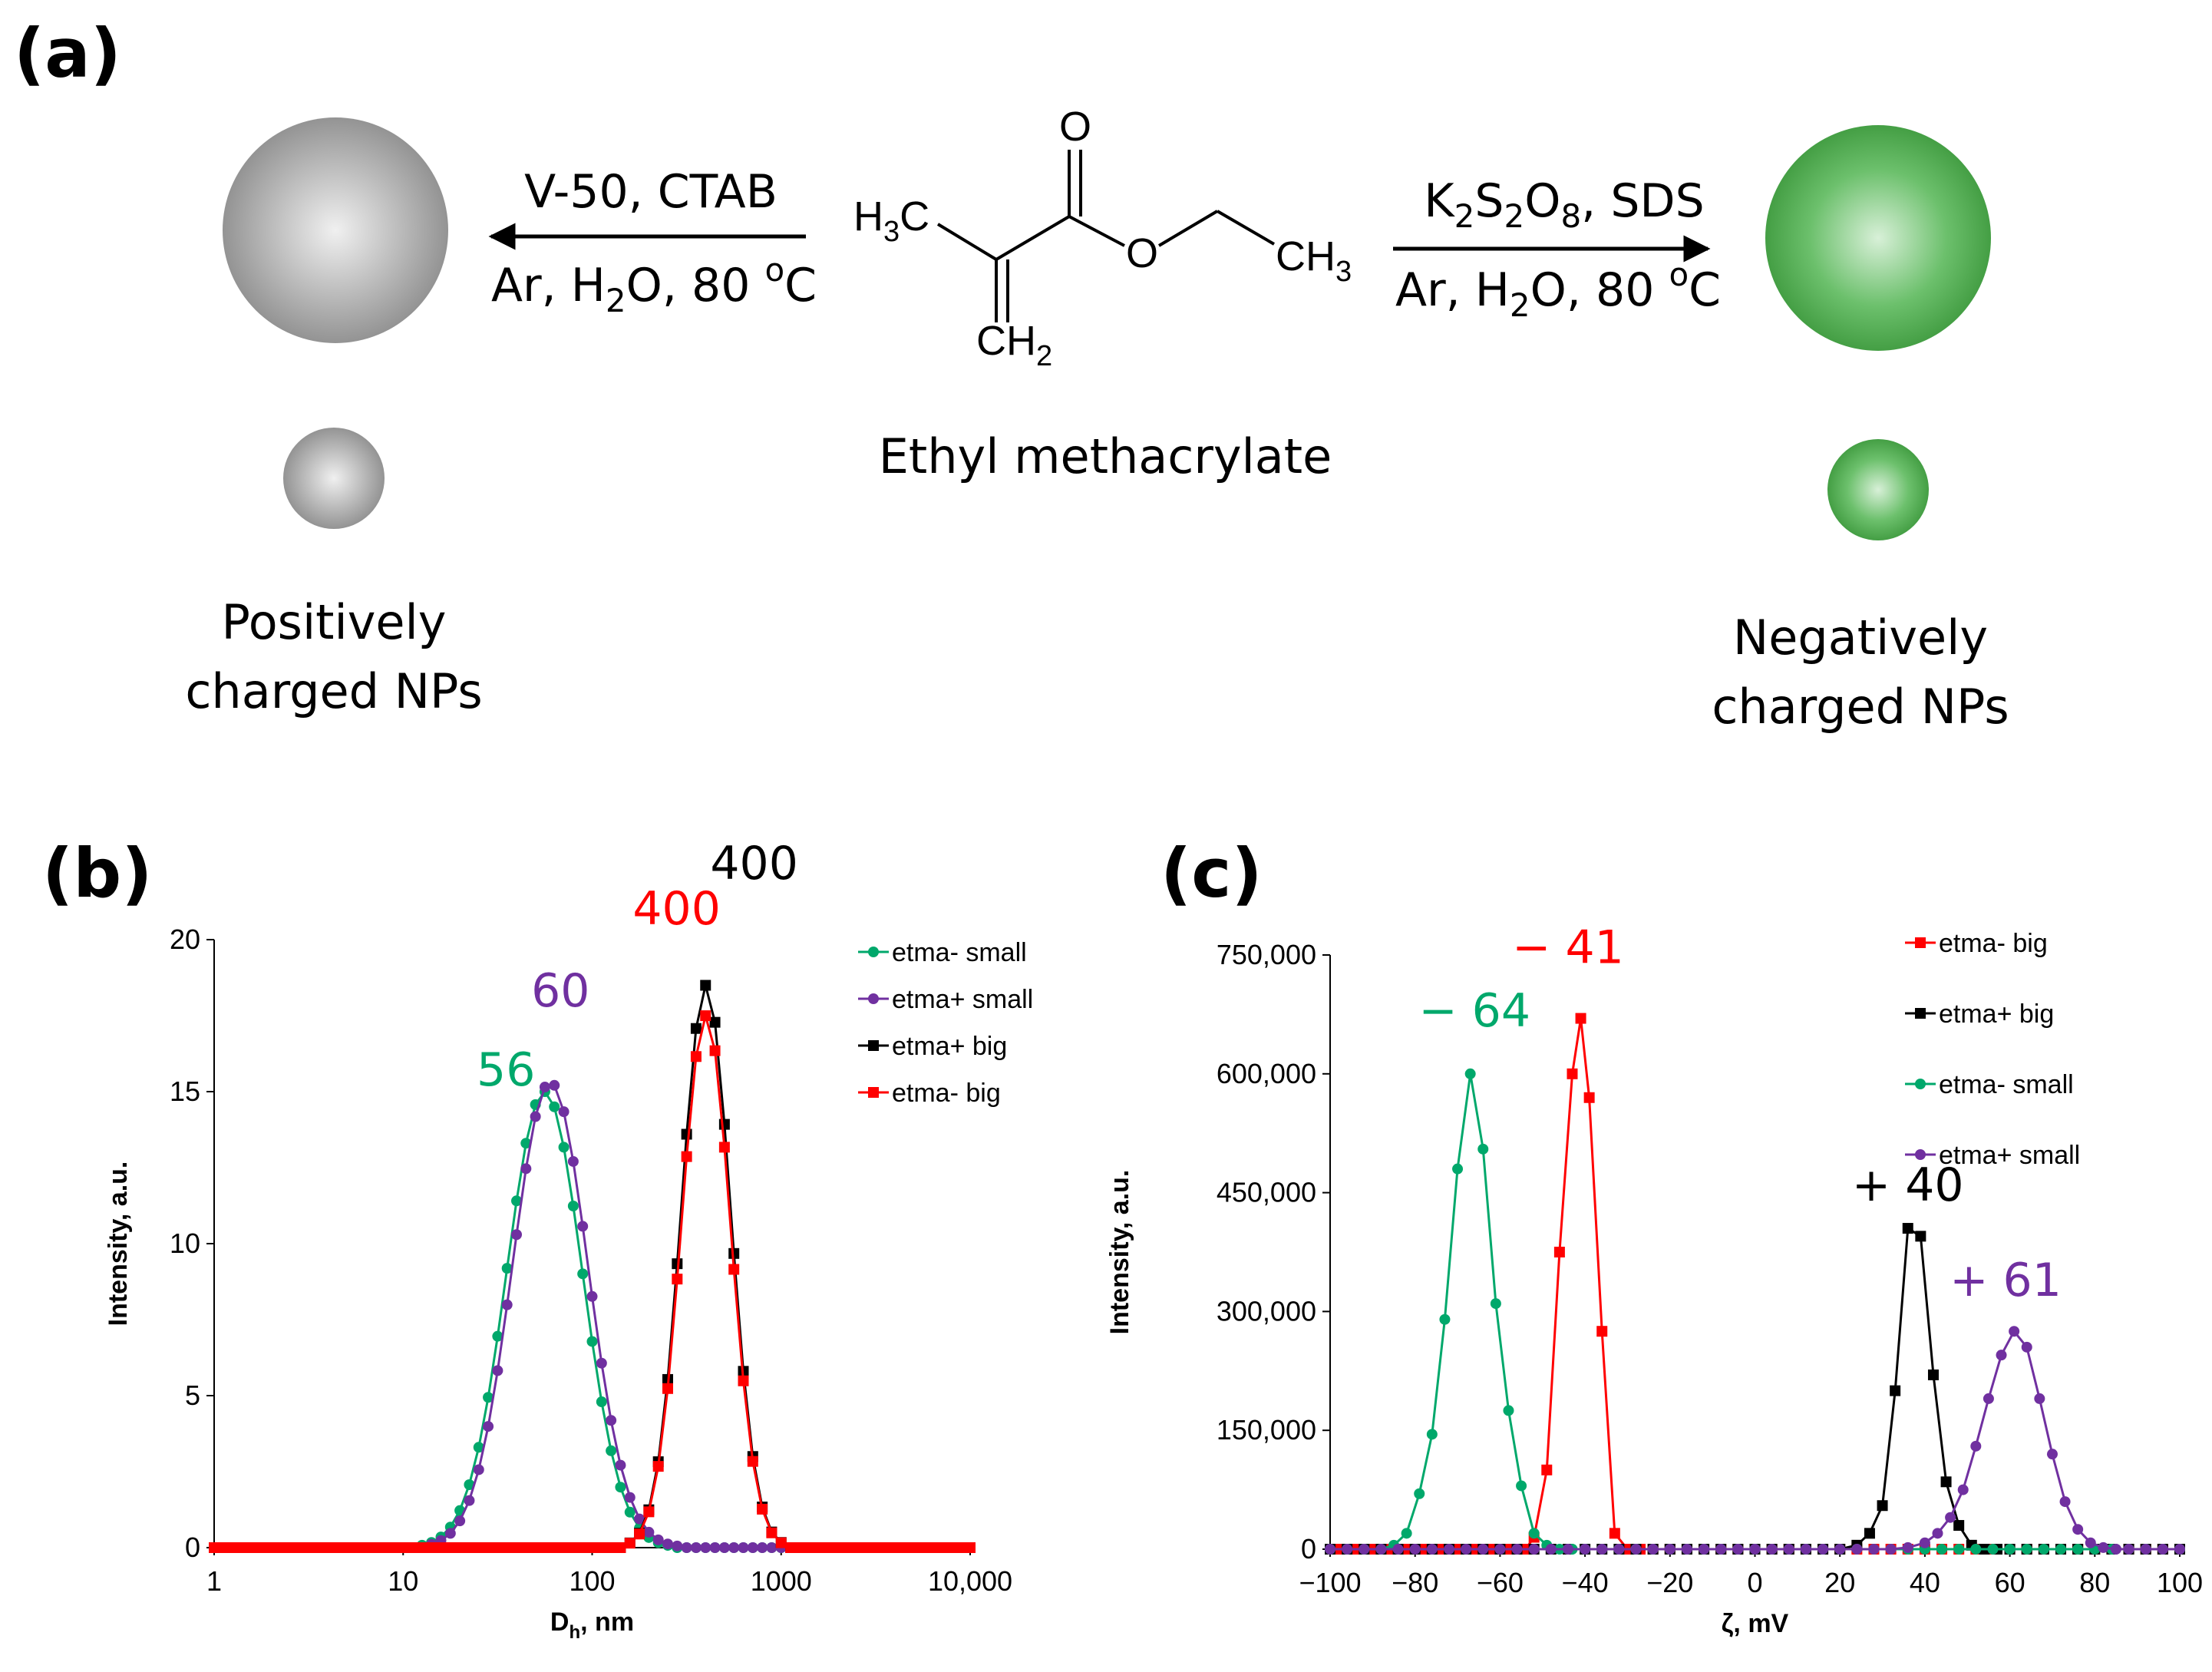 The image size is (2212, 1672). What do you see at coordinates (192, 1395) in the screenshot?
I see `y-tick-label: 5` at bounding box center [192, 1395].